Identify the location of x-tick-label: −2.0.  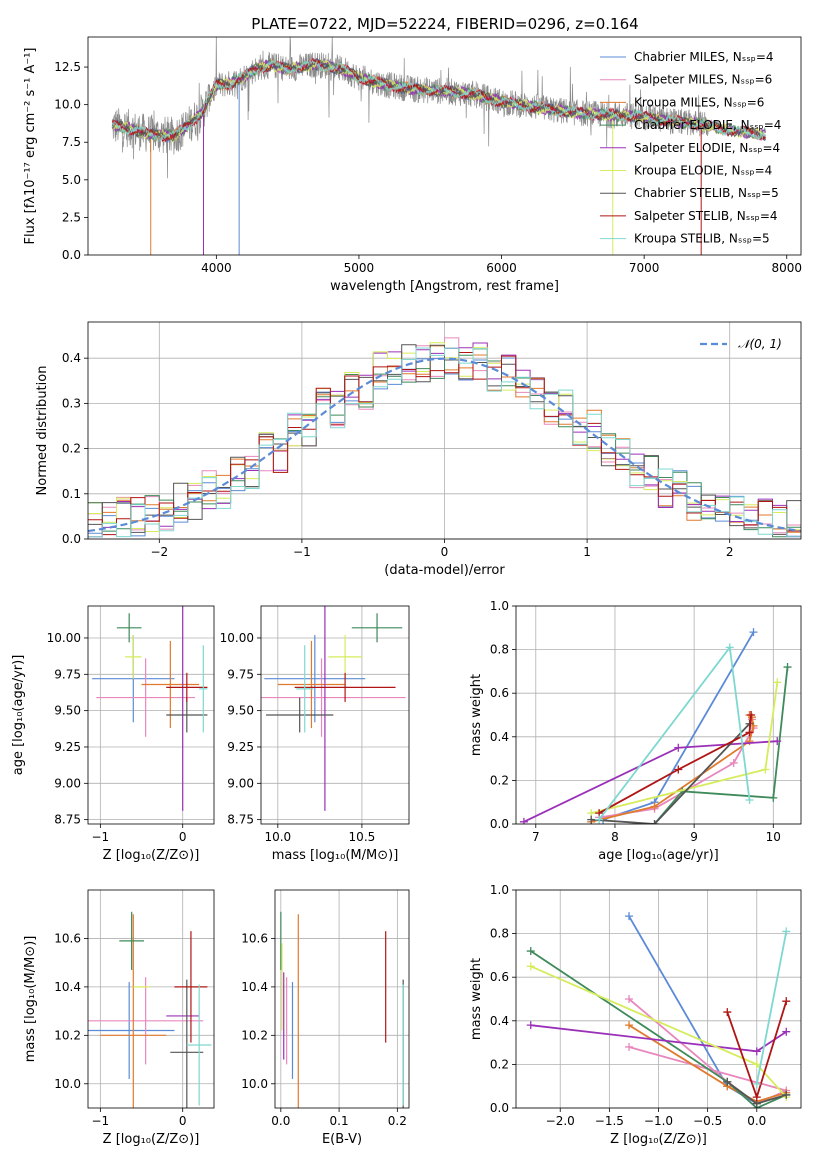
(560, 1121).